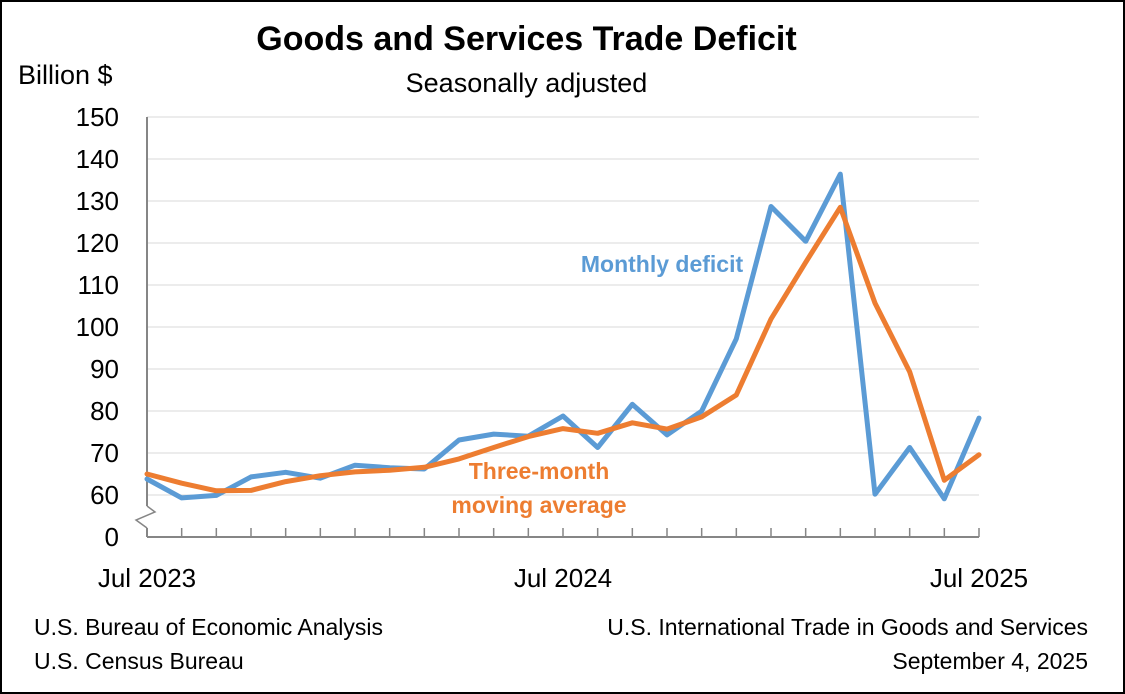 Image resolution: width=1125 pixels, height=694 pixels. Describe the element at coordinates (979, 578) in the screenshot. I see `x-tick-label: Jul 2025` at that location.